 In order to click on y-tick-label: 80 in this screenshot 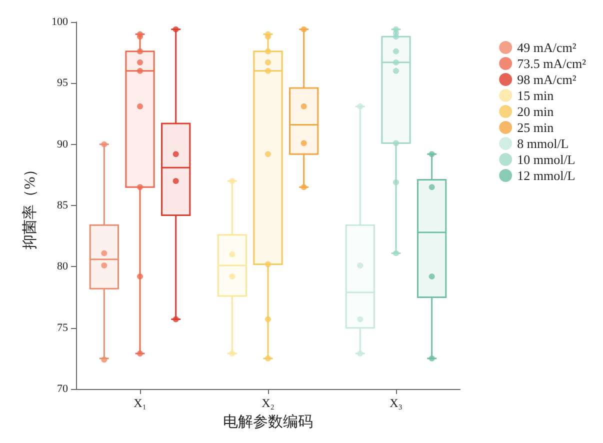, I will do `click(62, 266)`.